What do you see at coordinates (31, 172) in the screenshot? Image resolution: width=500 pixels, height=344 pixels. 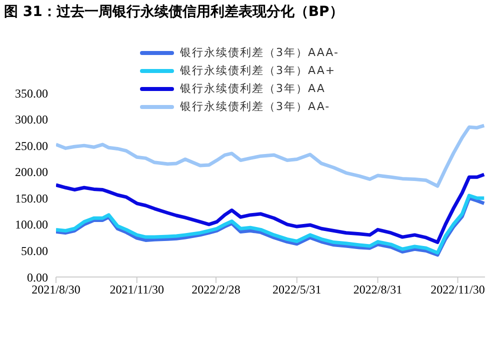 I see `y-tick-label: 200.00` at bounding box center [31, 172].